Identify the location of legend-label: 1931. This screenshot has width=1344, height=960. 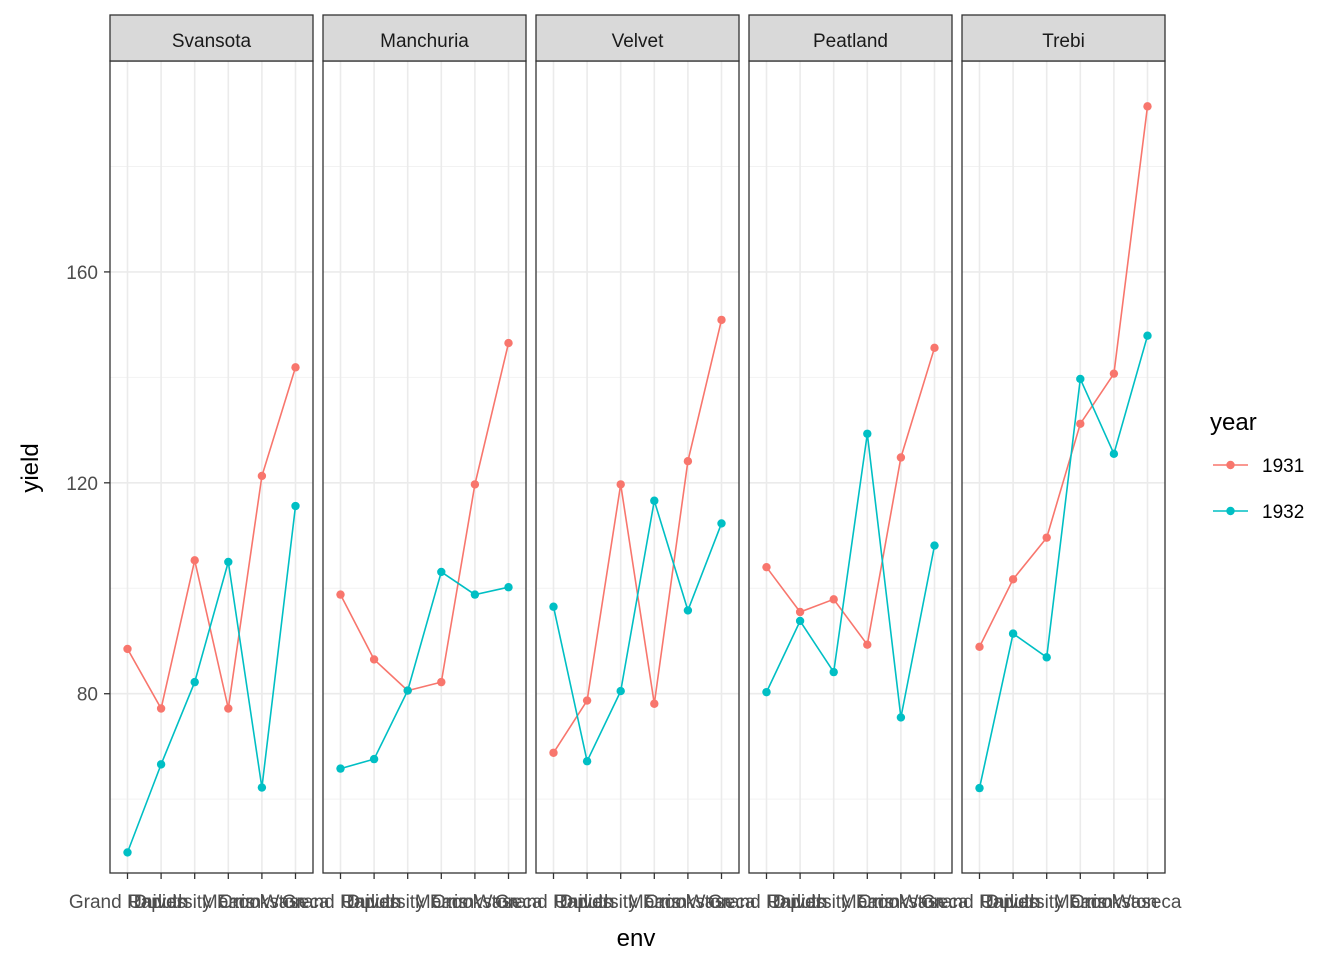
(1283, 466).